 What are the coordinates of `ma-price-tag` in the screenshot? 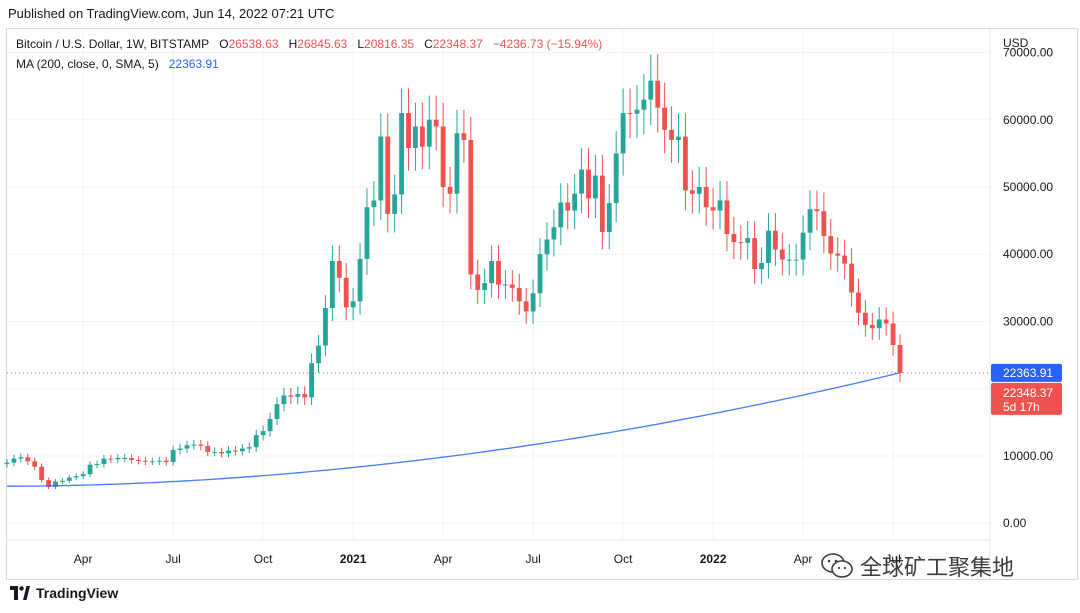 It's located at (1026, 372).